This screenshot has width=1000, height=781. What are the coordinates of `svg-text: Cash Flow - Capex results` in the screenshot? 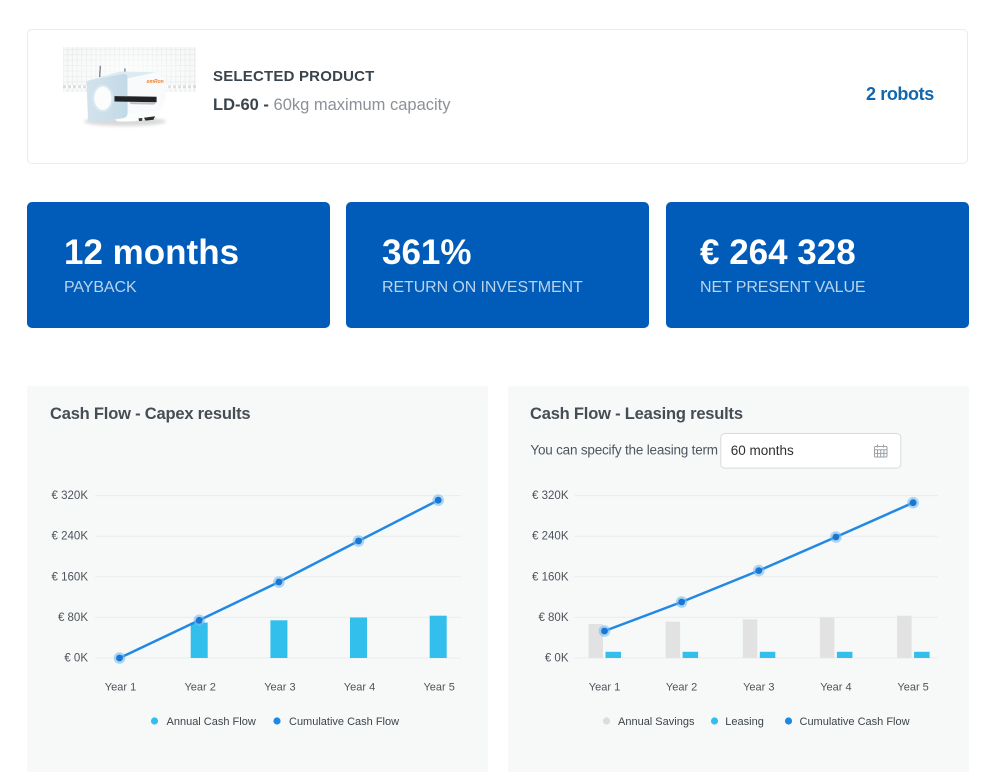 It's located at (150, 414).